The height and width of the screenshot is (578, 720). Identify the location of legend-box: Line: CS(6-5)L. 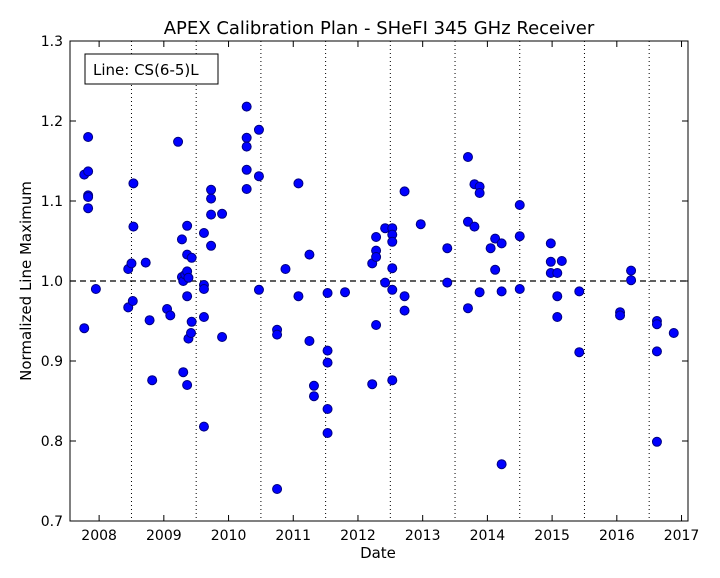
(151, 69).